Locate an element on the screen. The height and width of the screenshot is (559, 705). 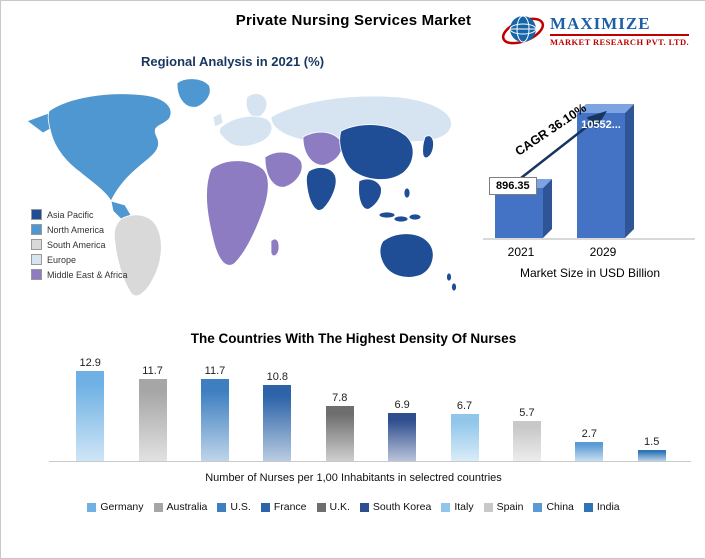
region-greenland is located at coordinates (193, 93).